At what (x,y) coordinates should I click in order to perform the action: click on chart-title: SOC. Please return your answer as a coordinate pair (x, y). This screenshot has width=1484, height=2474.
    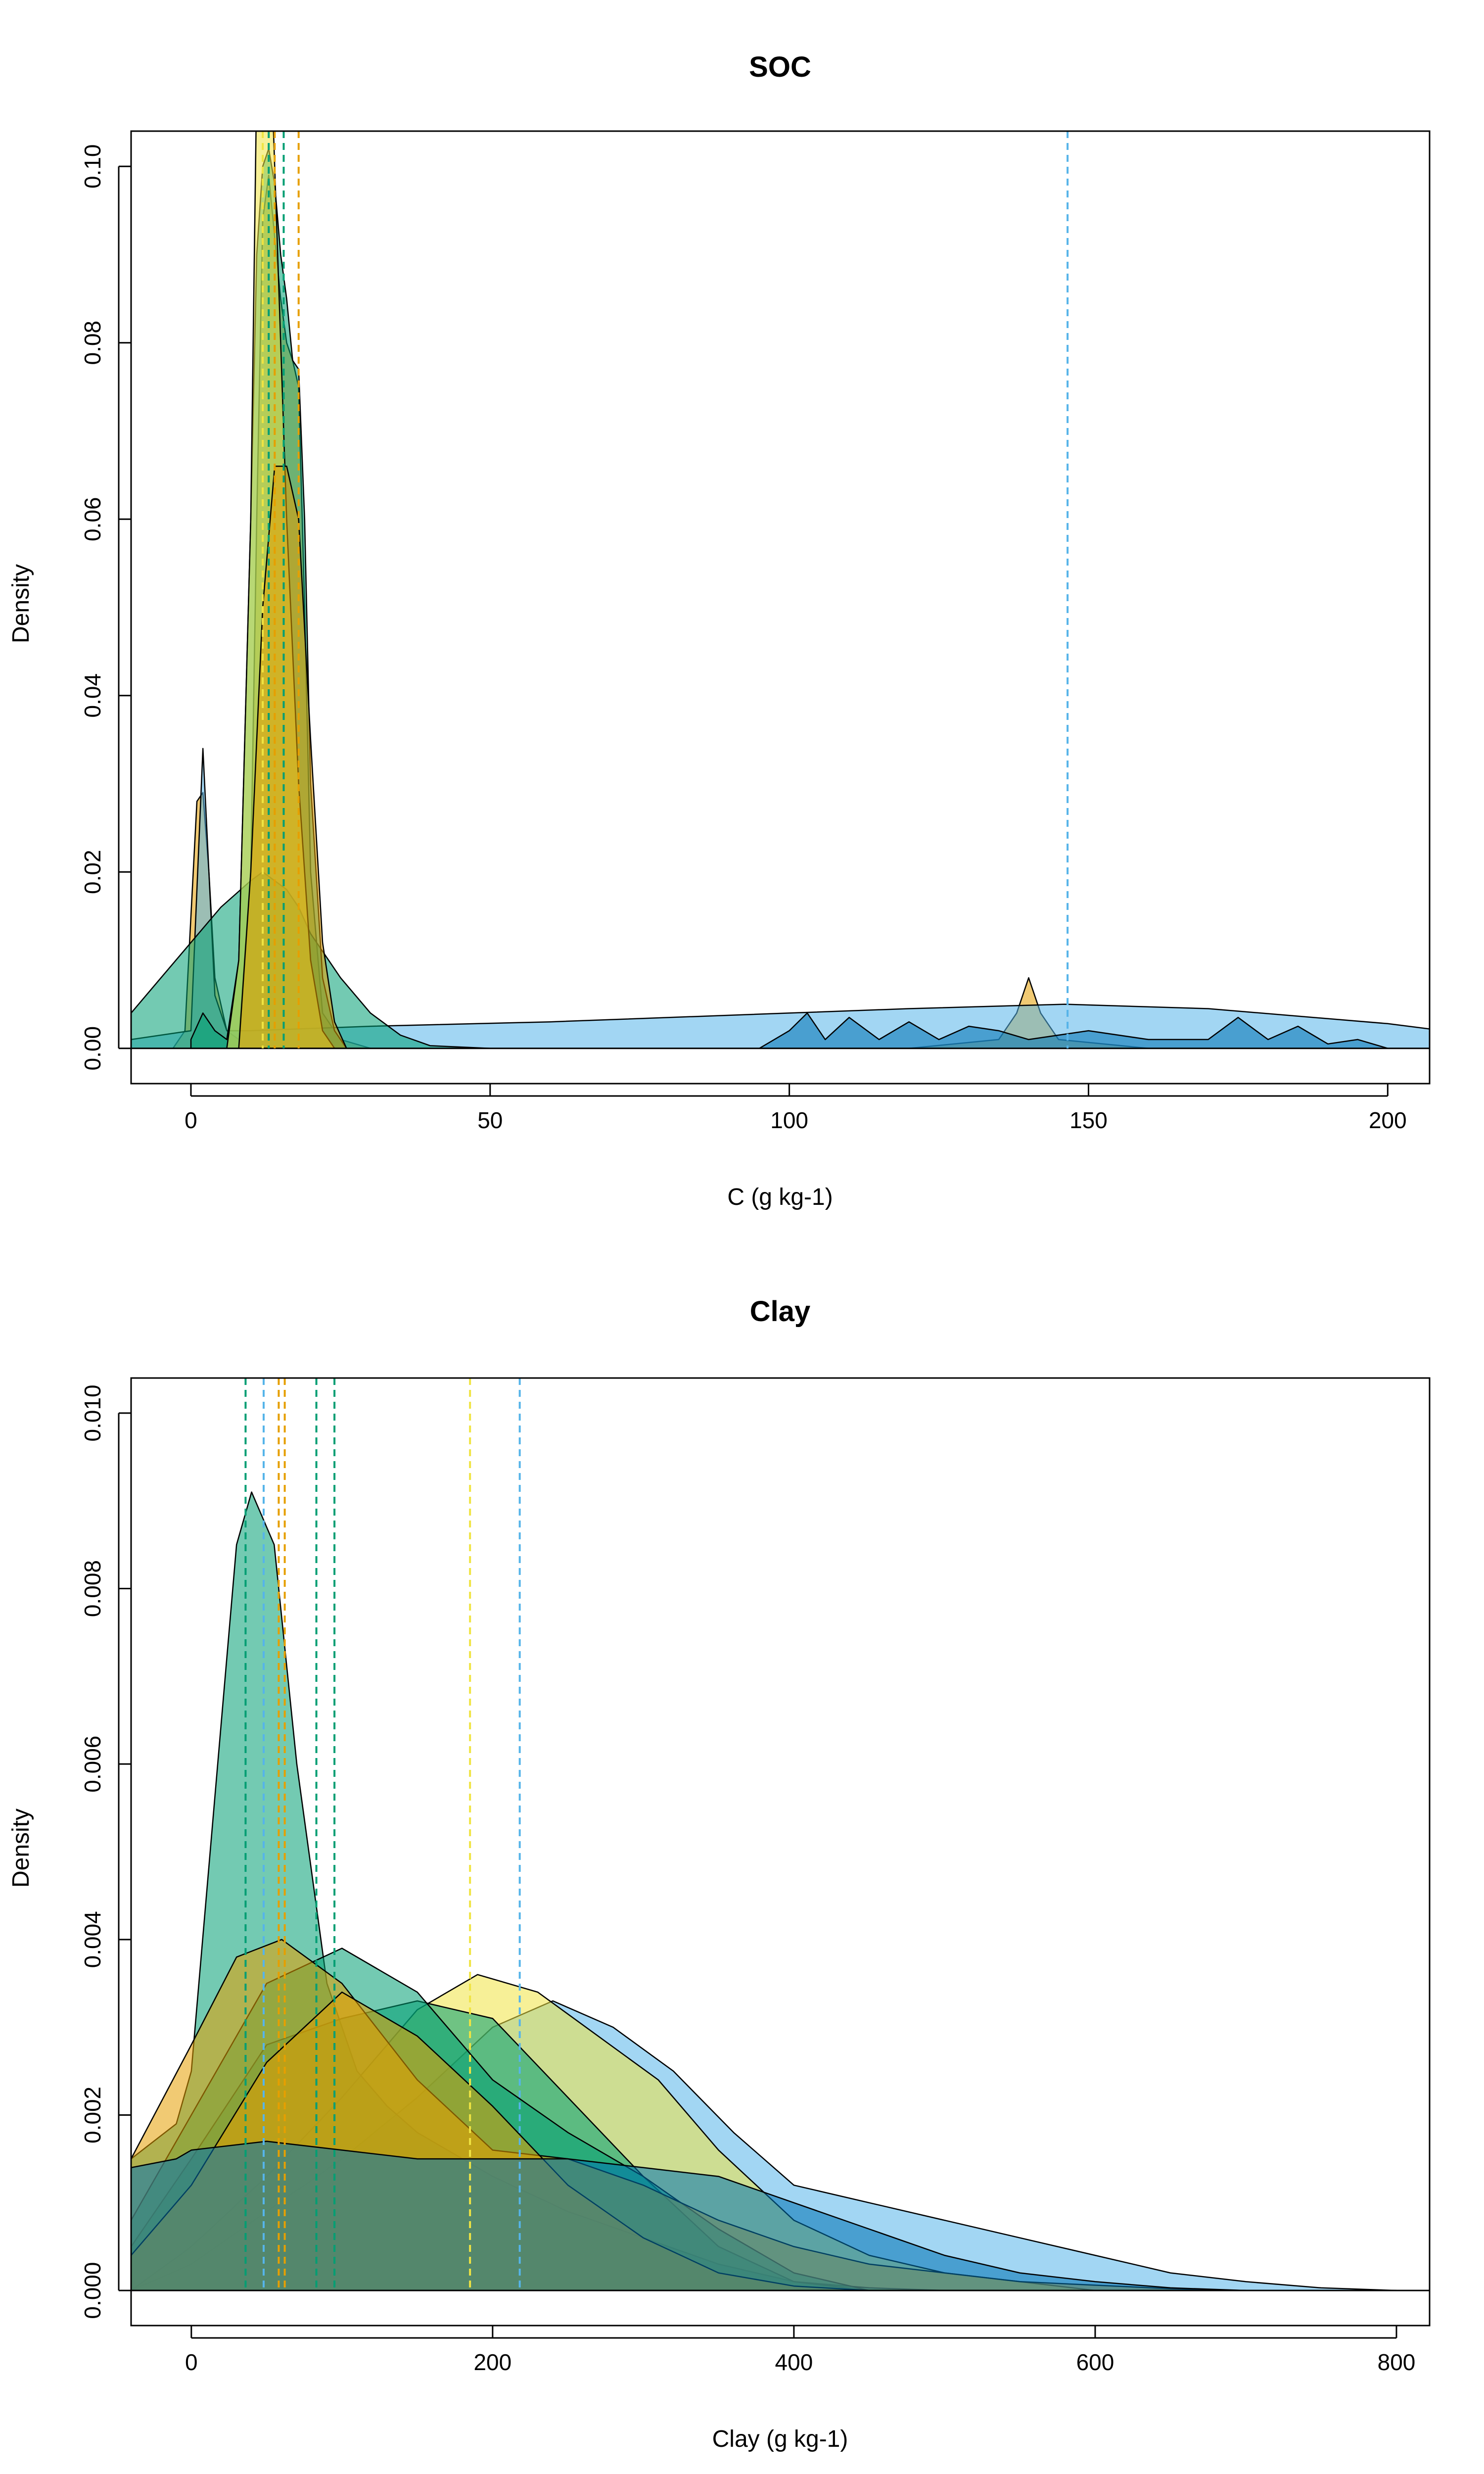
    Looking at the image, I should click on (780, 67).